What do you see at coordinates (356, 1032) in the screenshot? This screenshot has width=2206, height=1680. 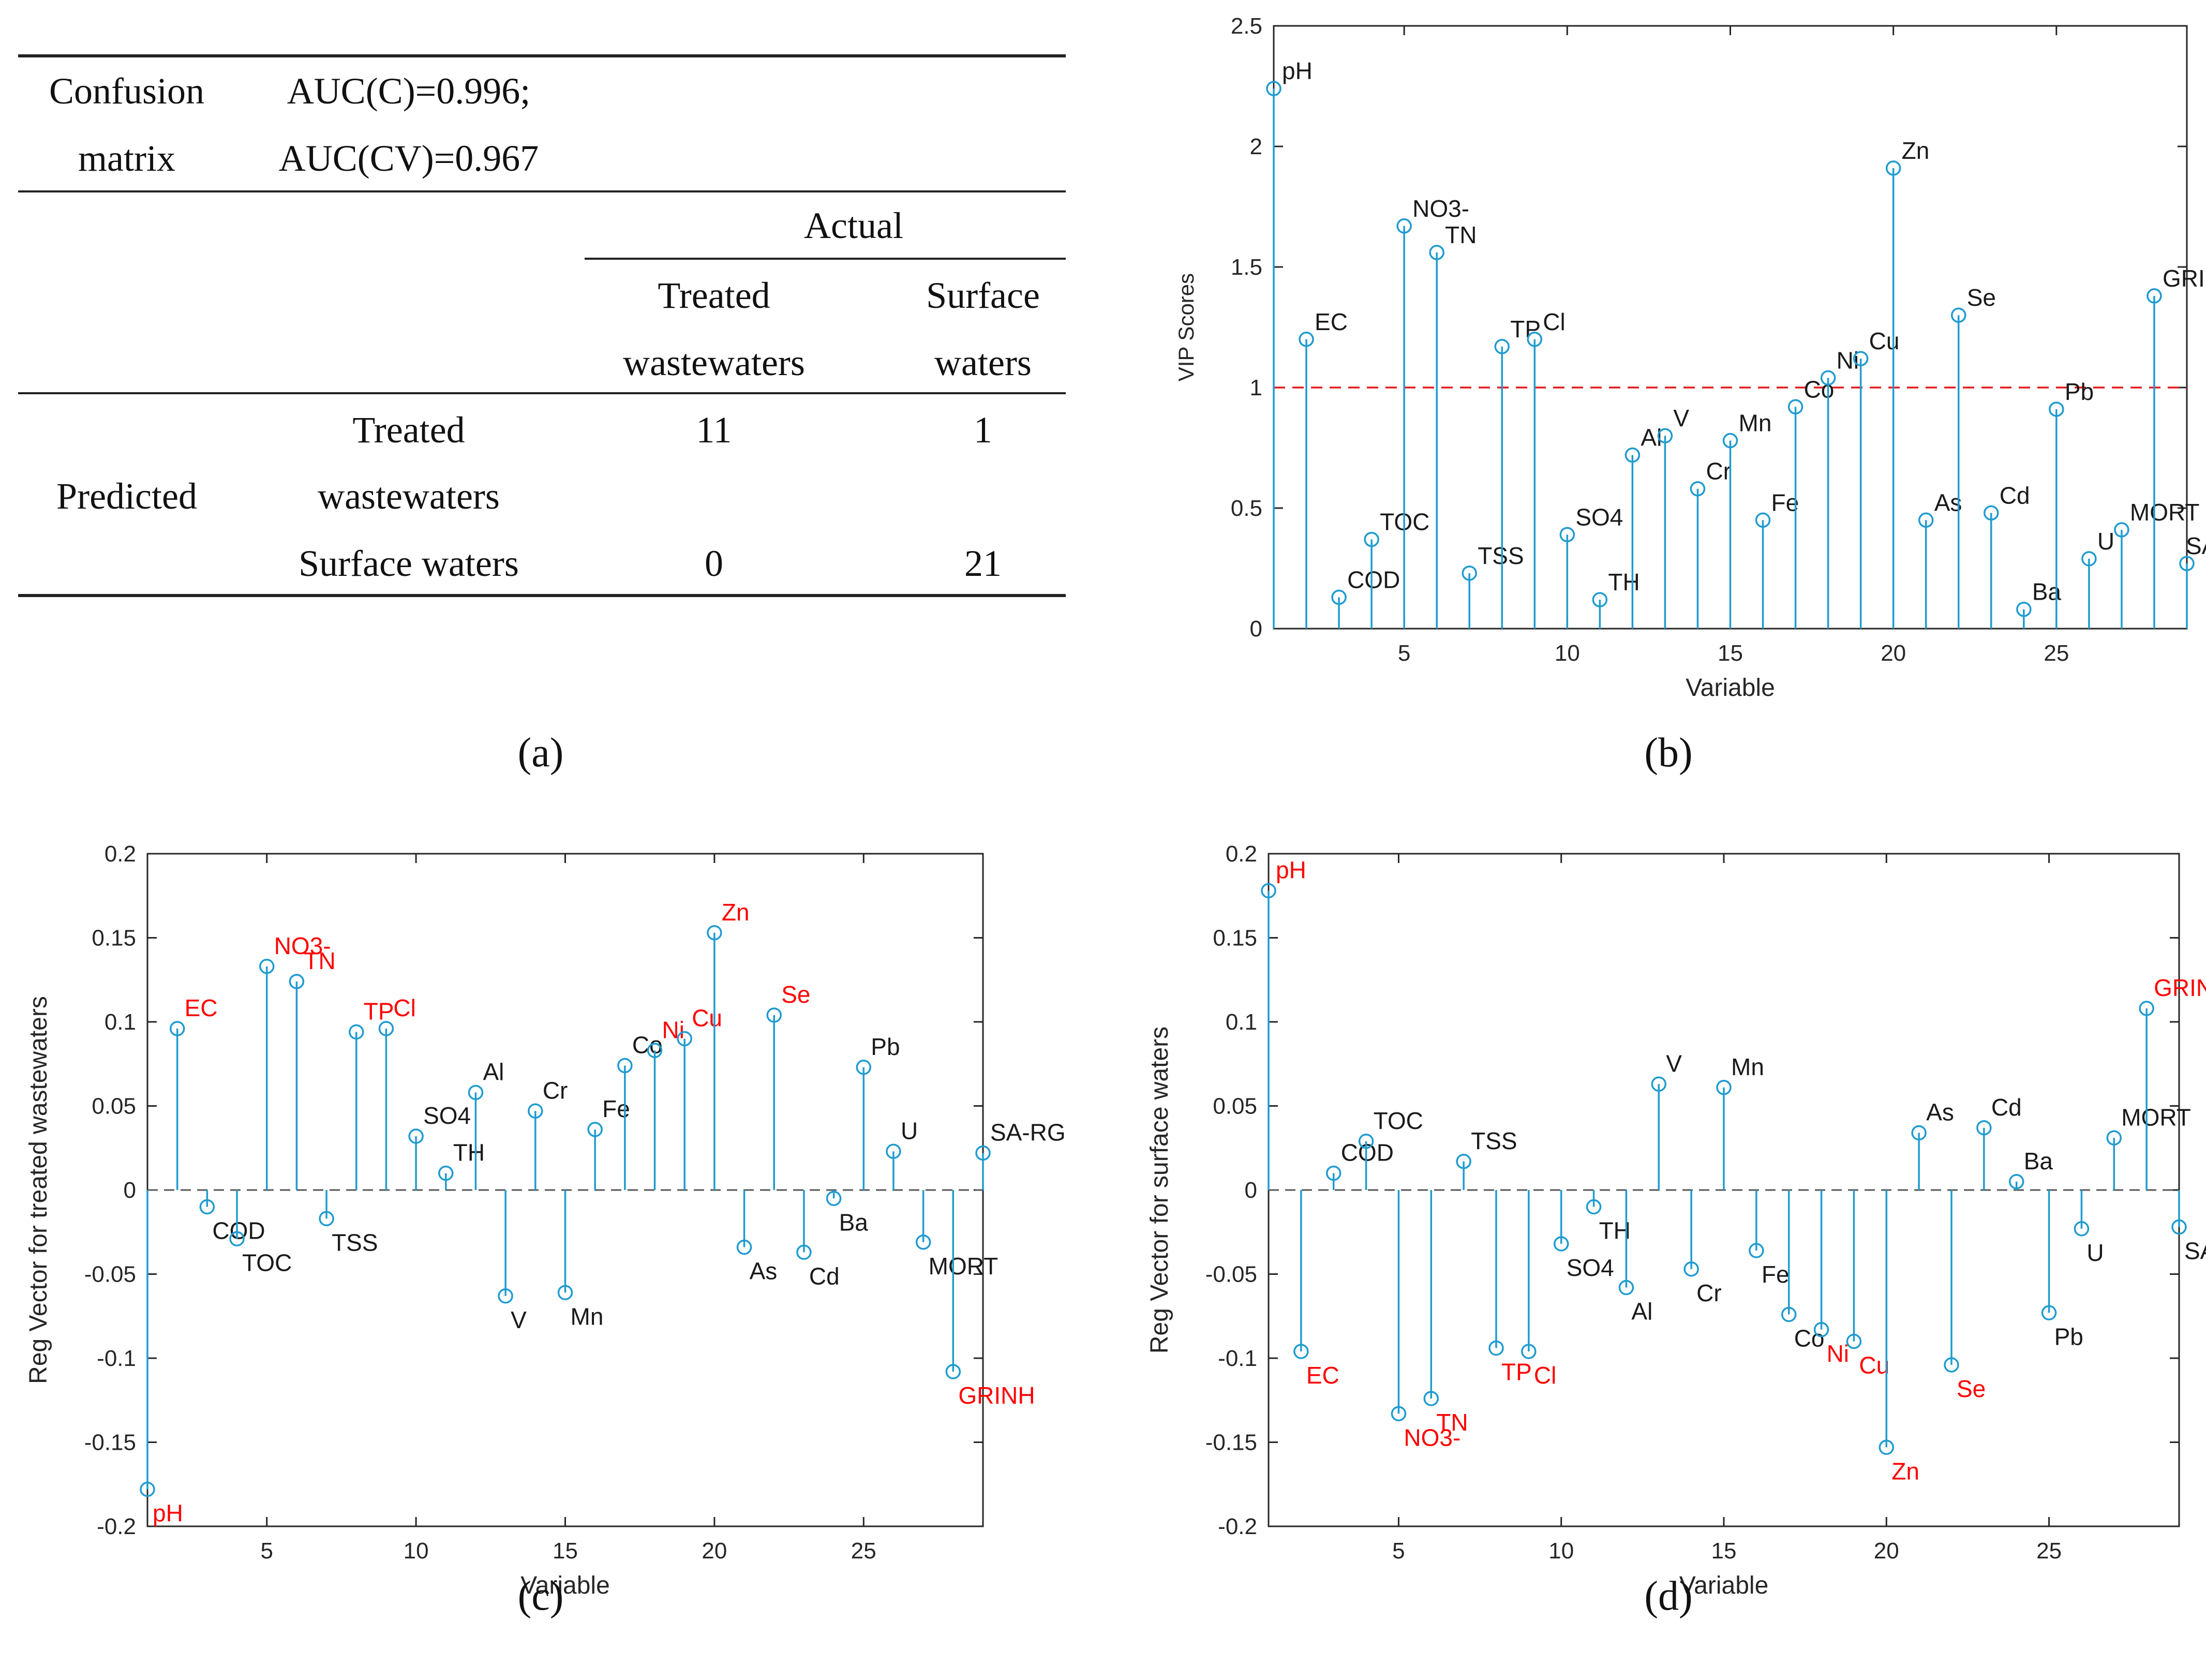 I see `stem-marker-tp` at bounding box center [356, 1032].